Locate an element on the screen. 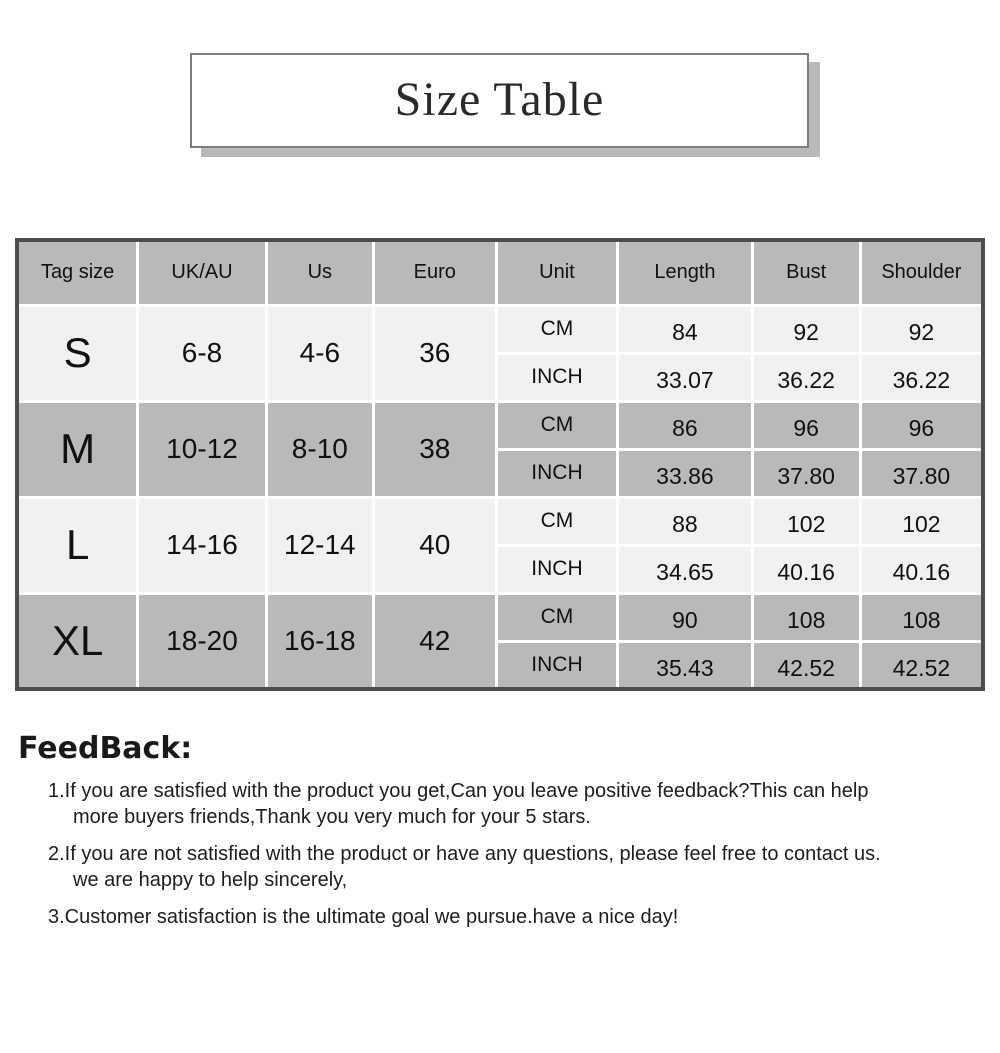  cell-xl-inch-length: 35.43 is located at coordinates (685, 665).